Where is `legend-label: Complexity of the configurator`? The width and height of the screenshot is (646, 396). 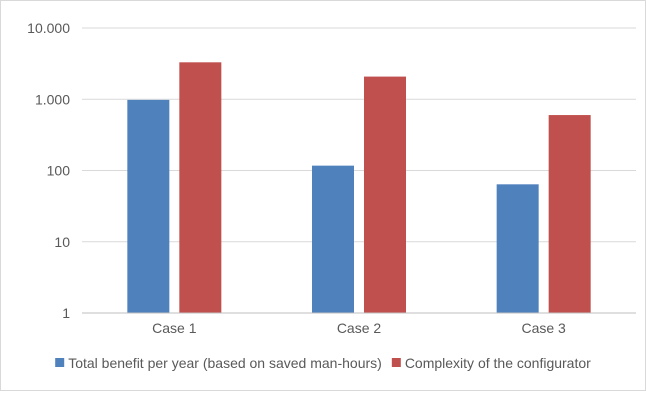
legend-label: Complexity of the configurator is located at coordinates (498, 363).